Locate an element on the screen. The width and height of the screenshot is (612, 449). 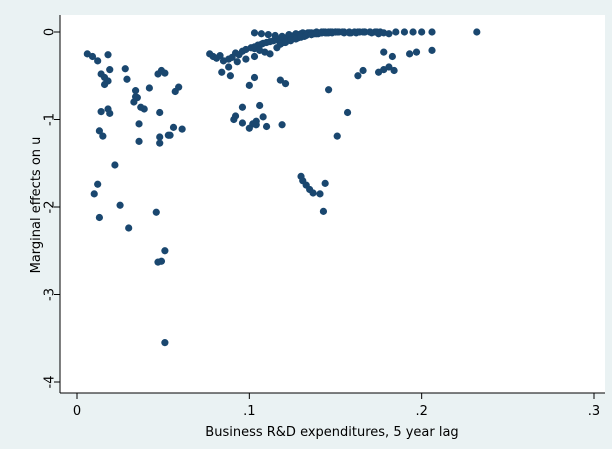
y-tick-label: -1 is located at coordinates (50, 119).